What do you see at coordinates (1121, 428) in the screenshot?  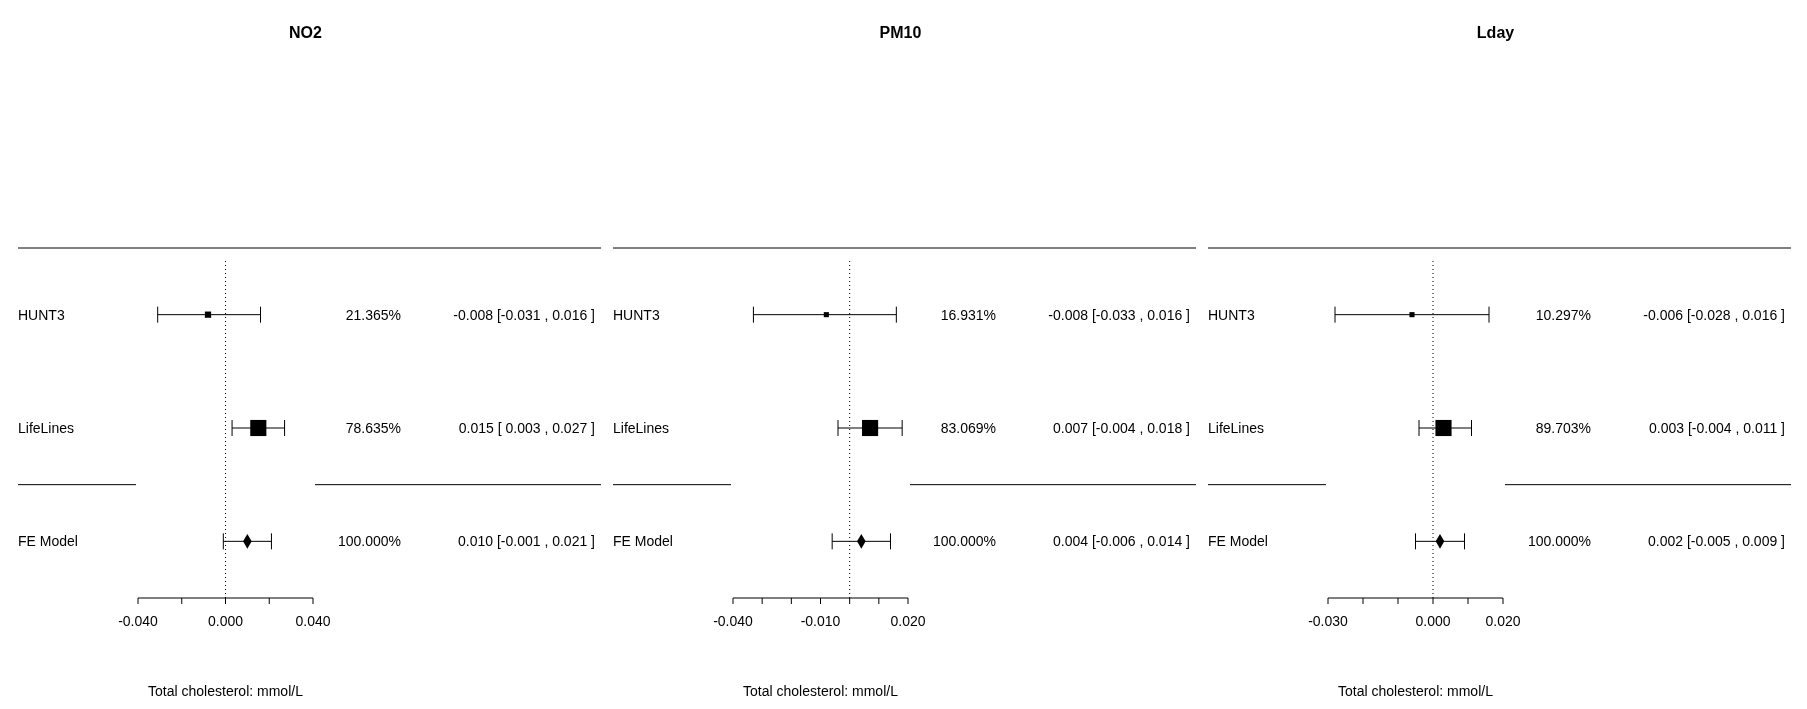 I see `text: 0.007 [-0.004 , 0.018 ]` at bounding box center [1121, 428].